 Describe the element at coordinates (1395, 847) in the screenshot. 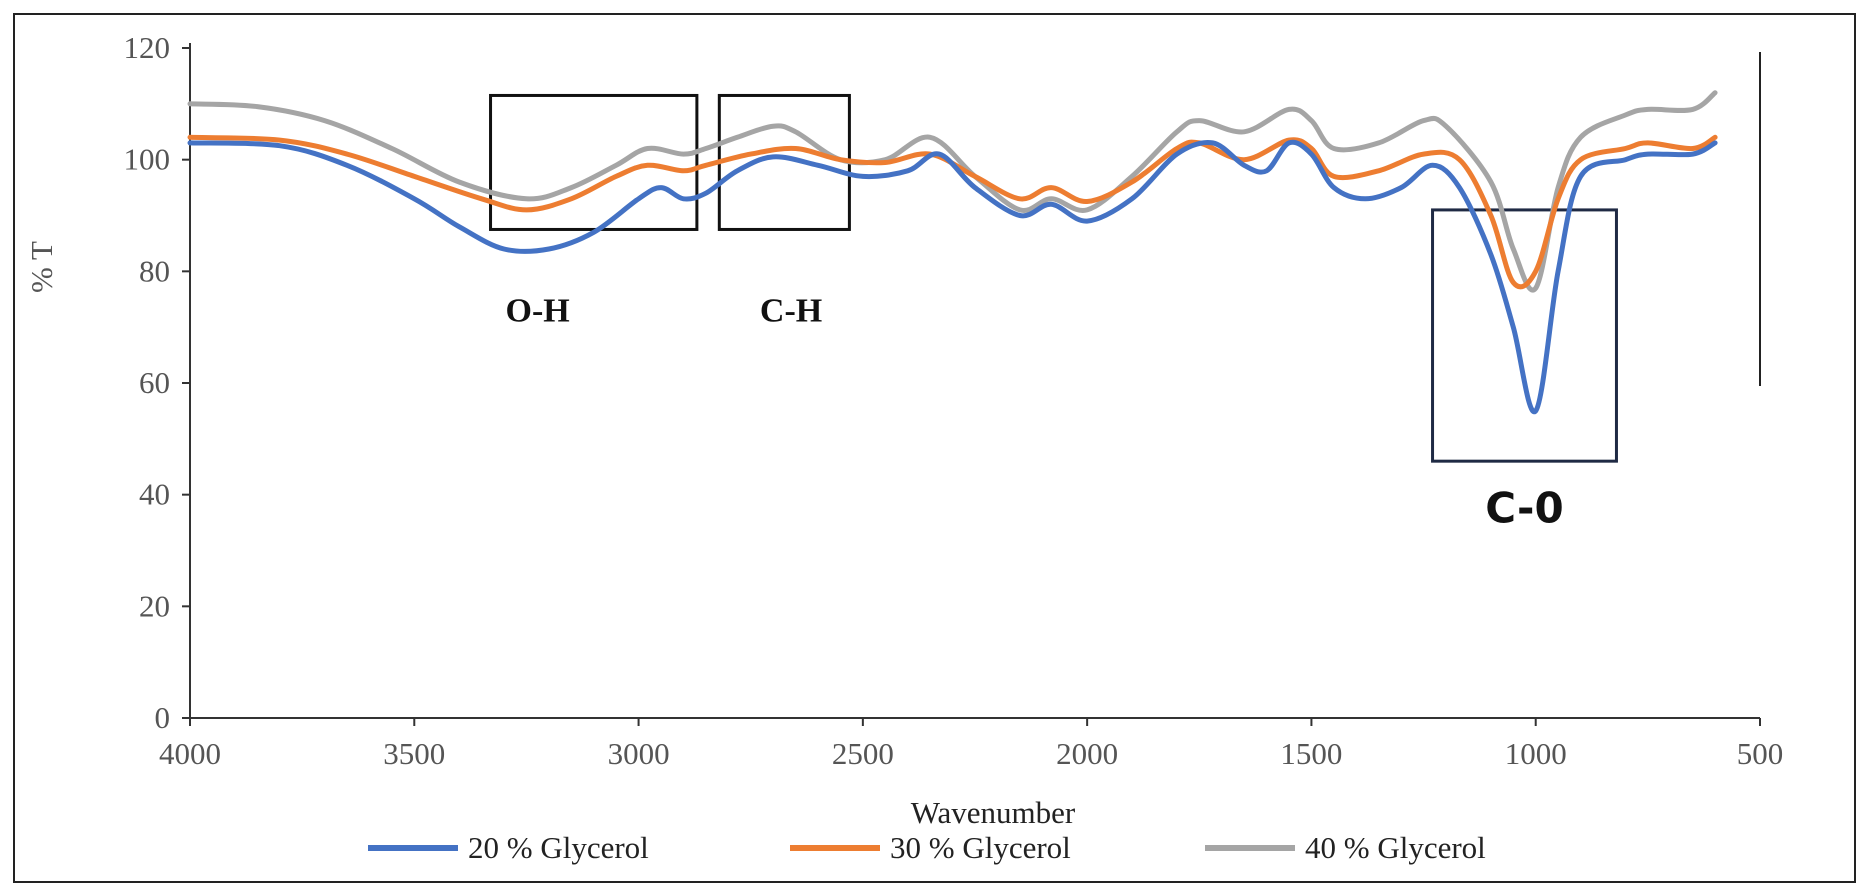

I see `legend-label: 40 % Glycerol` at that location.